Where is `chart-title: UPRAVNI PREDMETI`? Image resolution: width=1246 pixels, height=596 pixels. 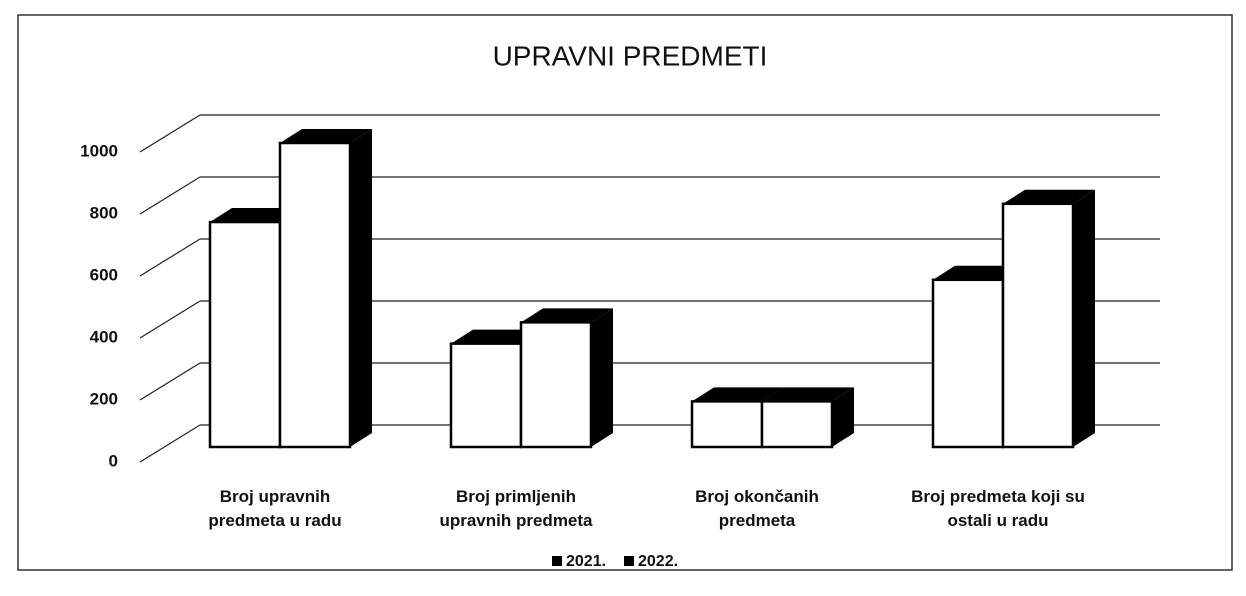
chart-title: UPRAVNI PREDMETI is located at coordinates (630, 55).